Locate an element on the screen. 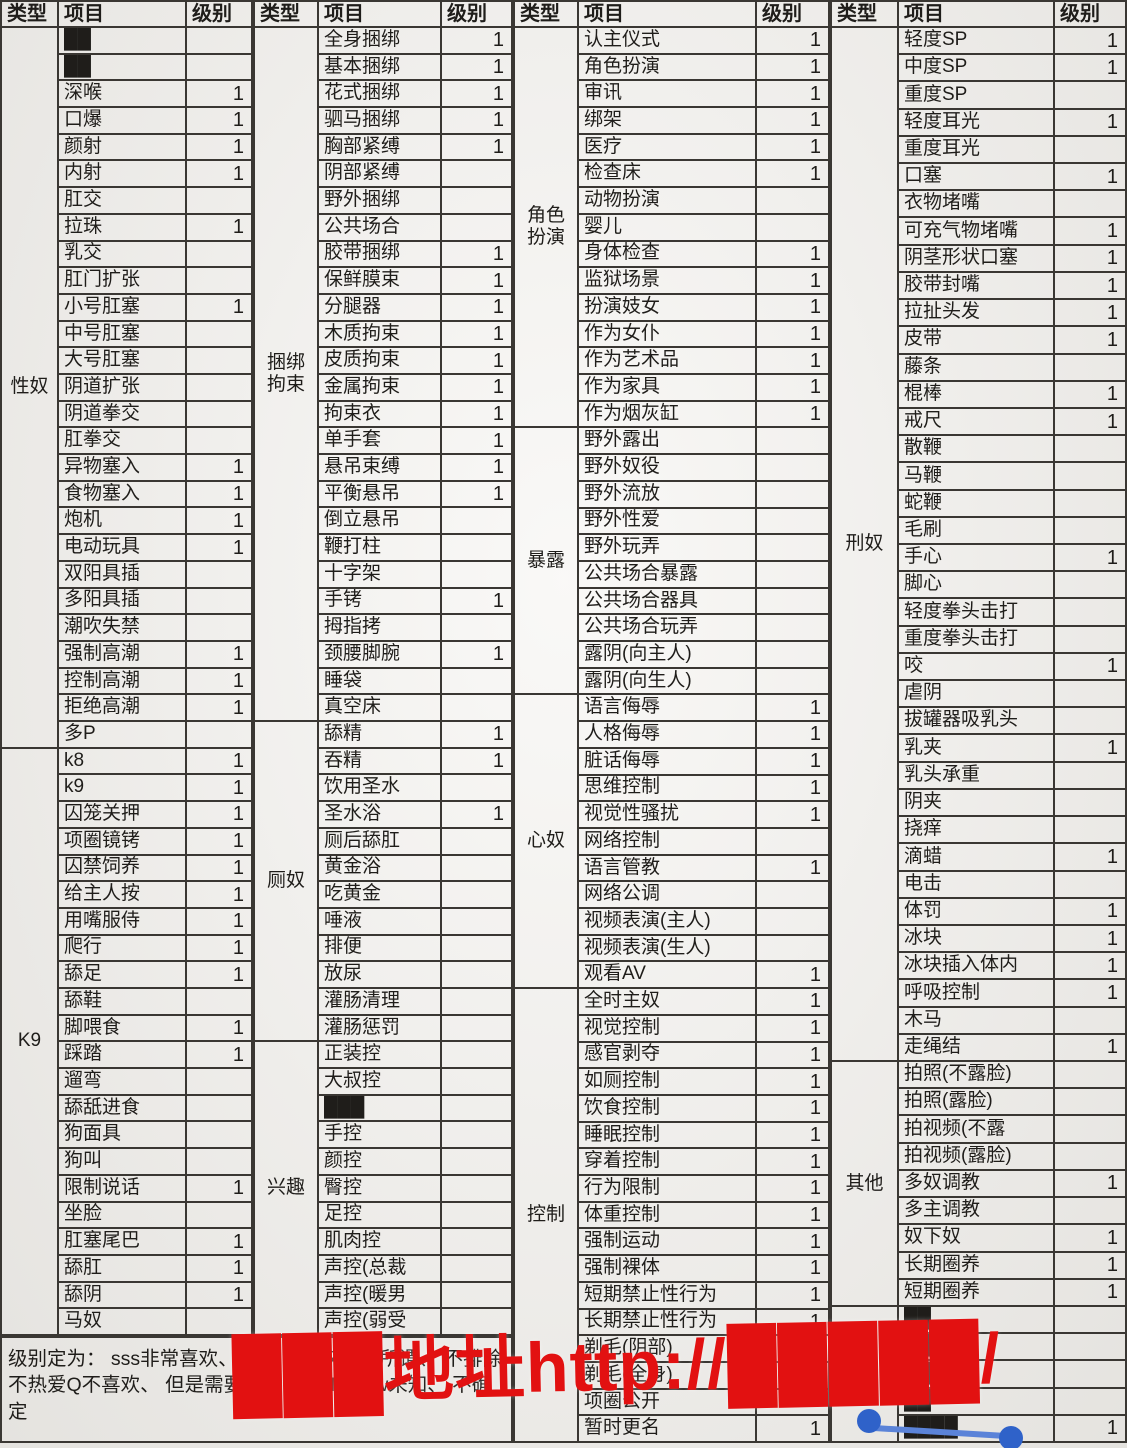 The width and height of the screenshot is (1127, 1448). item-cell: 作为家具 is located at coordinates (668, 388).